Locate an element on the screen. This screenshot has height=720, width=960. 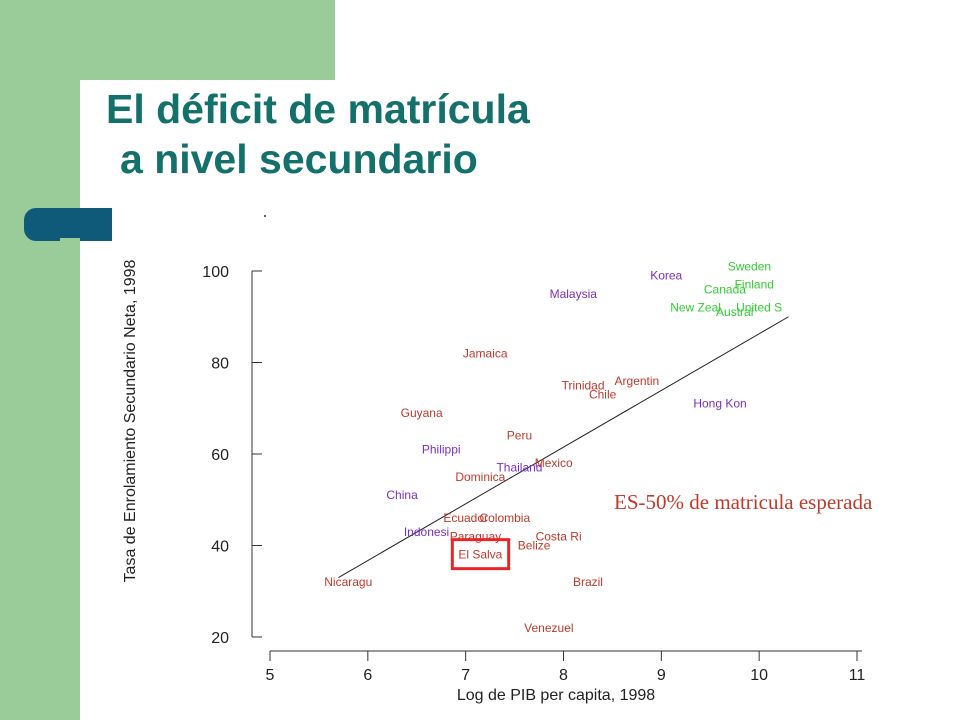
point-label: Colombia is located at coordinates (504, 518).